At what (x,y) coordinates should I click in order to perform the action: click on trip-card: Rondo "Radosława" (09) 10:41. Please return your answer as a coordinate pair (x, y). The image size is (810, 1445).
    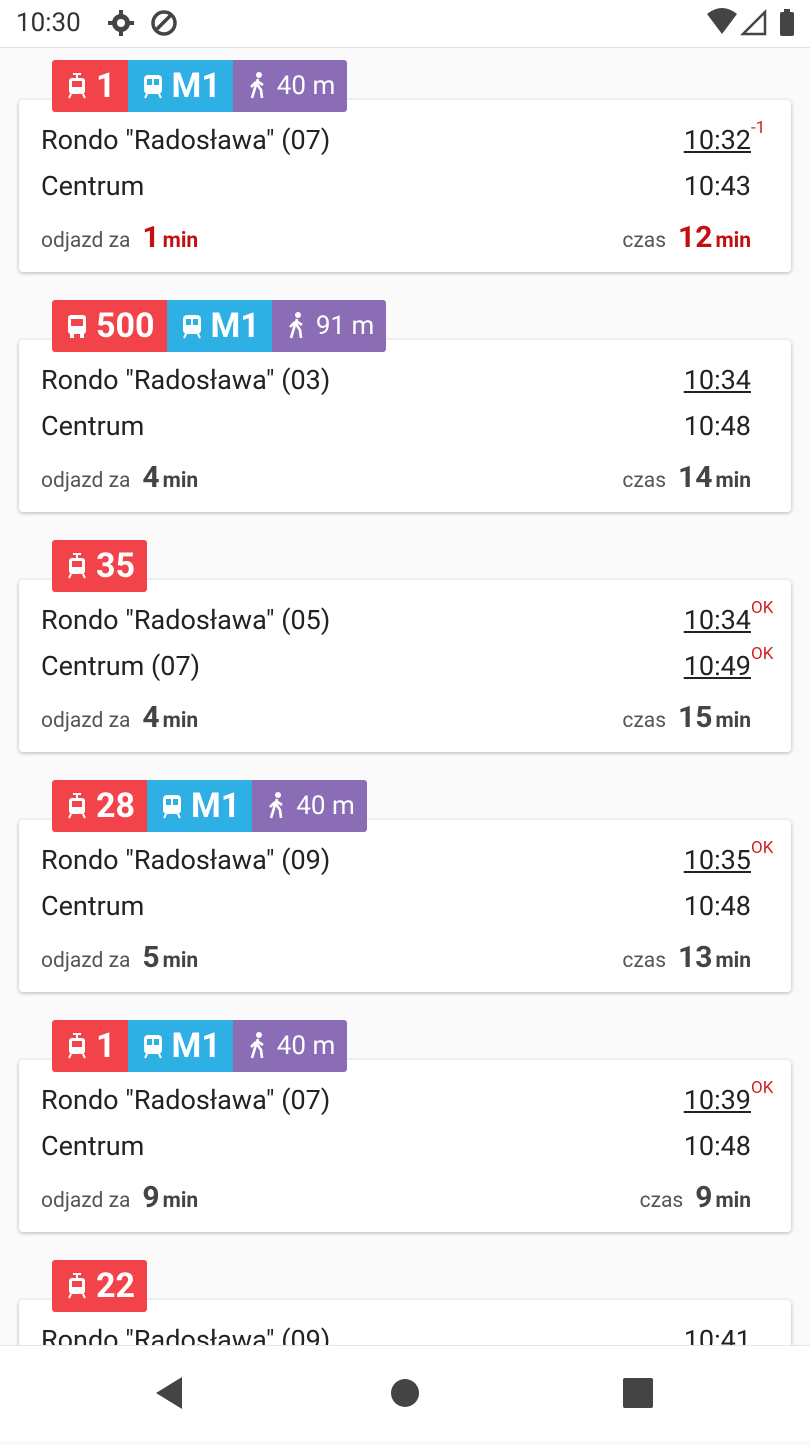
    Looking at the image, I should click on (405, 1322).